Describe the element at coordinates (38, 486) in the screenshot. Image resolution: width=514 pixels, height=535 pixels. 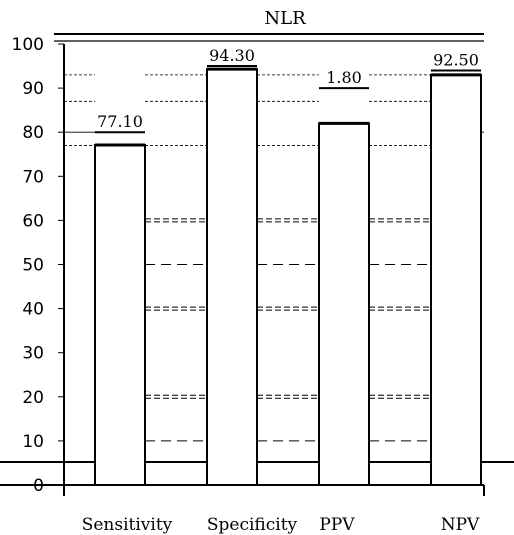
I see `y-tick-label: 0` at that location.